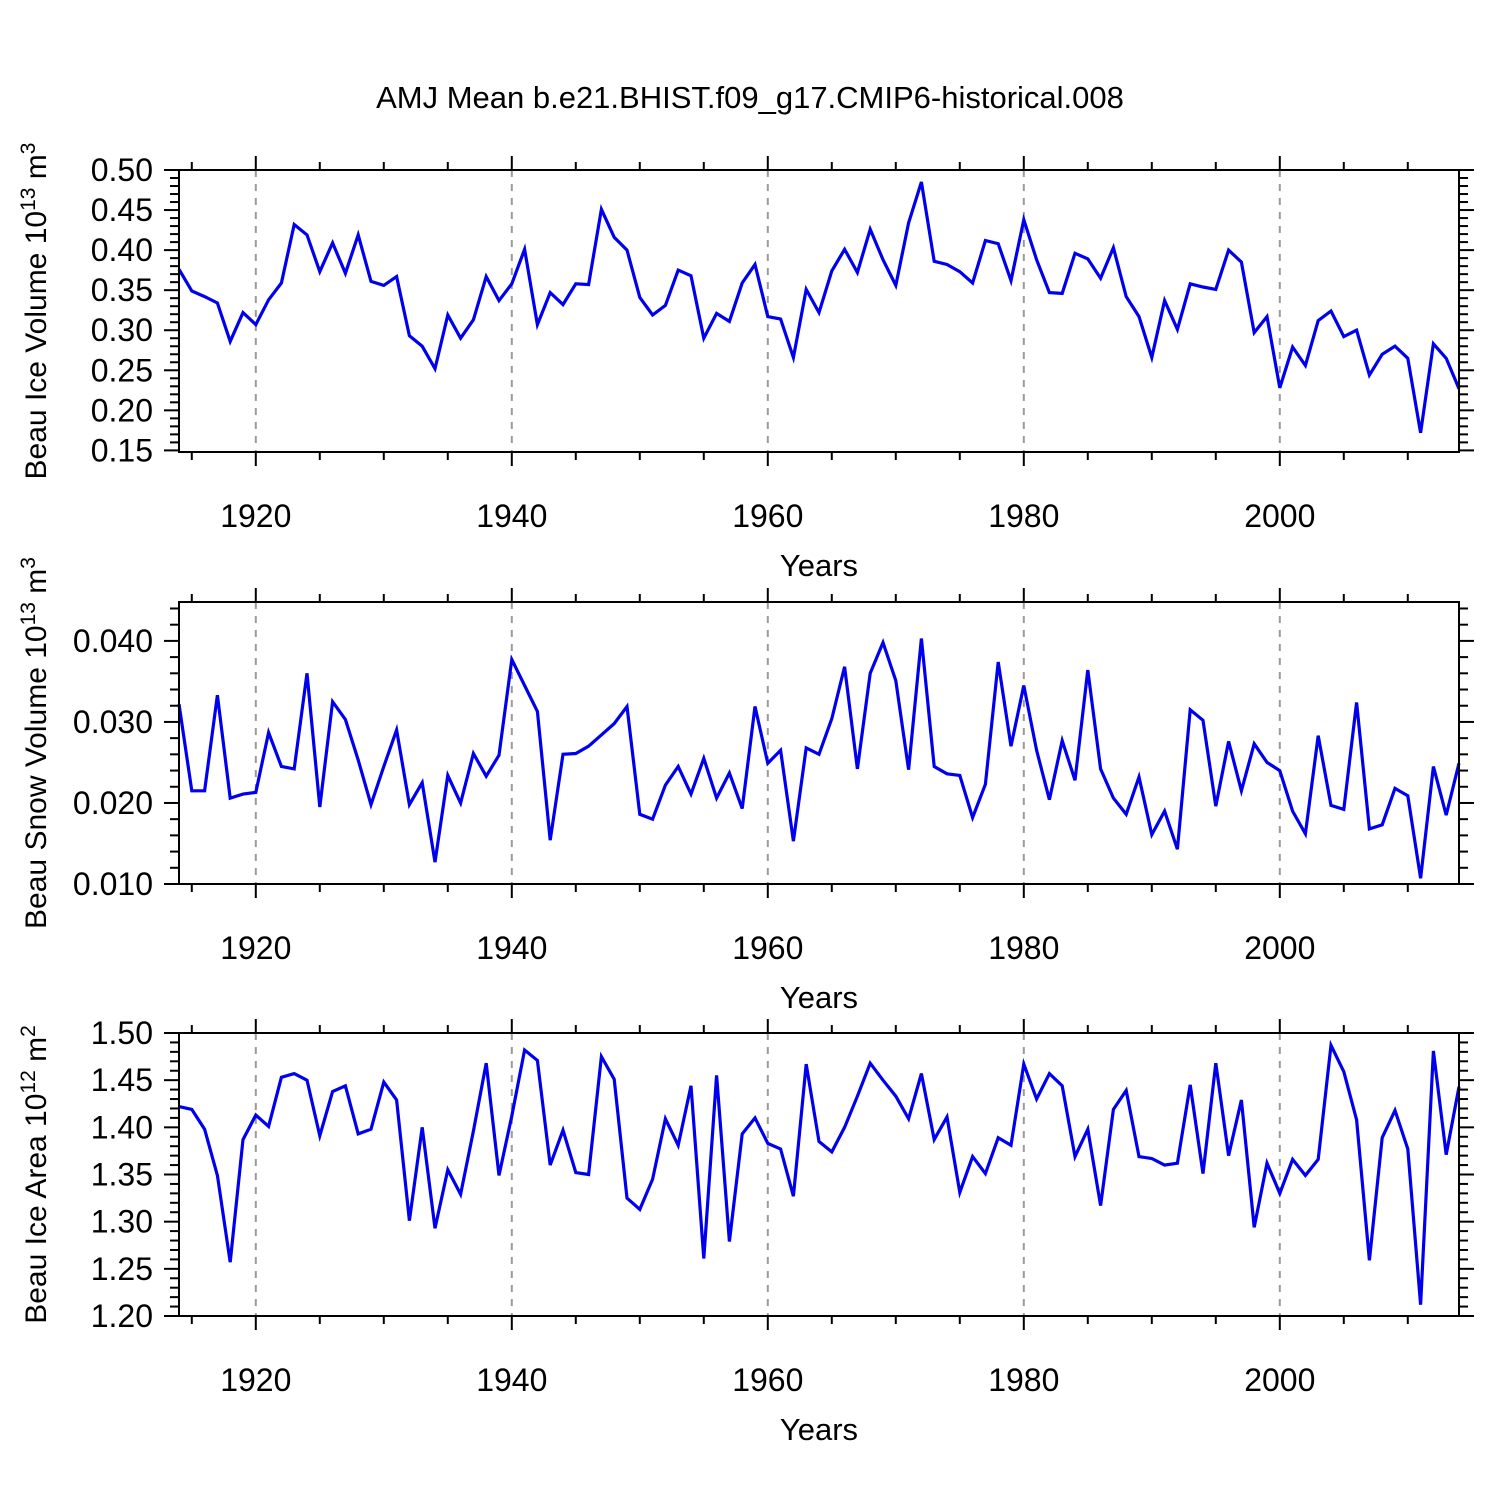 Image resolution: width=1500 pixels, height=1500 pixels. I want to click on y-tick-label: 0.40, so click(122, 250).